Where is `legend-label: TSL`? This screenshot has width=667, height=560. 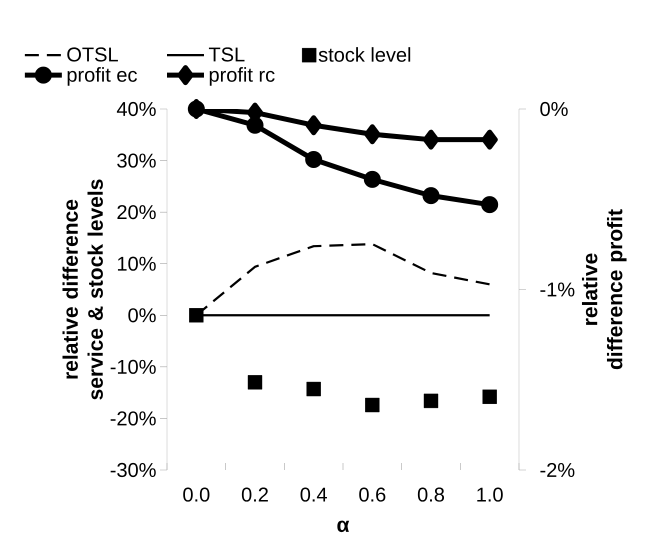 legend-label: TSL is located at coordinates (226, 54).